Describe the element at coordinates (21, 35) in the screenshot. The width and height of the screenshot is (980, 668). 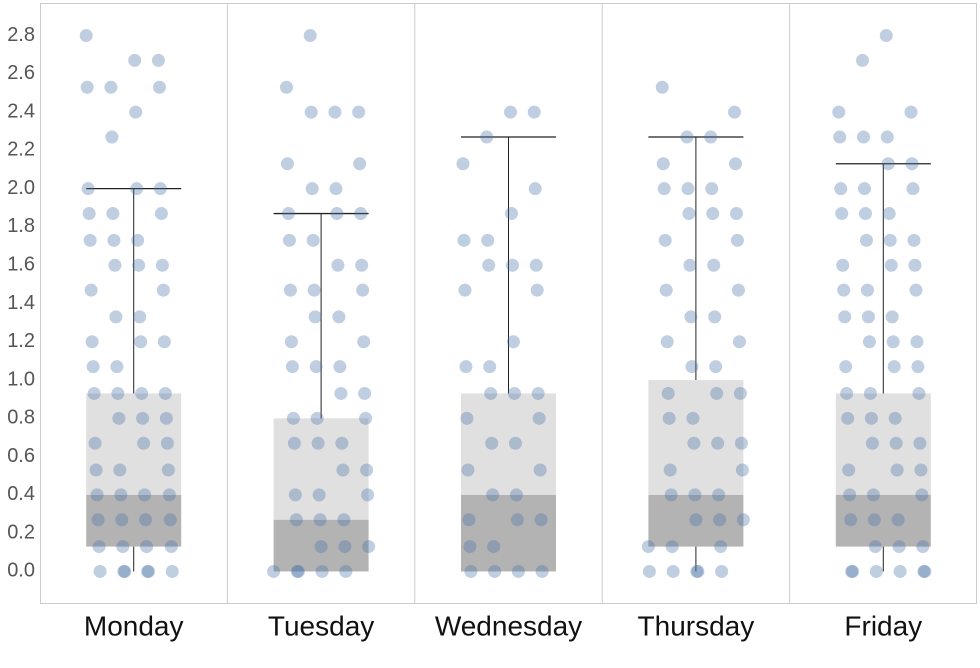
I see `y-tick-label: 2.8` at that location.